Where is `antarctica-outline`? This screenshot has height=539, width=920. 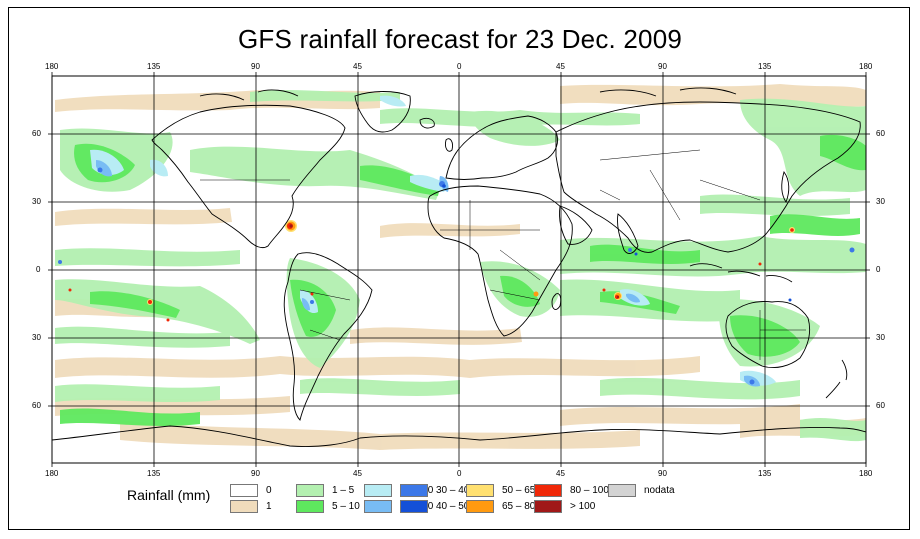 antarctica-outline is located at coordinates (459, 436).